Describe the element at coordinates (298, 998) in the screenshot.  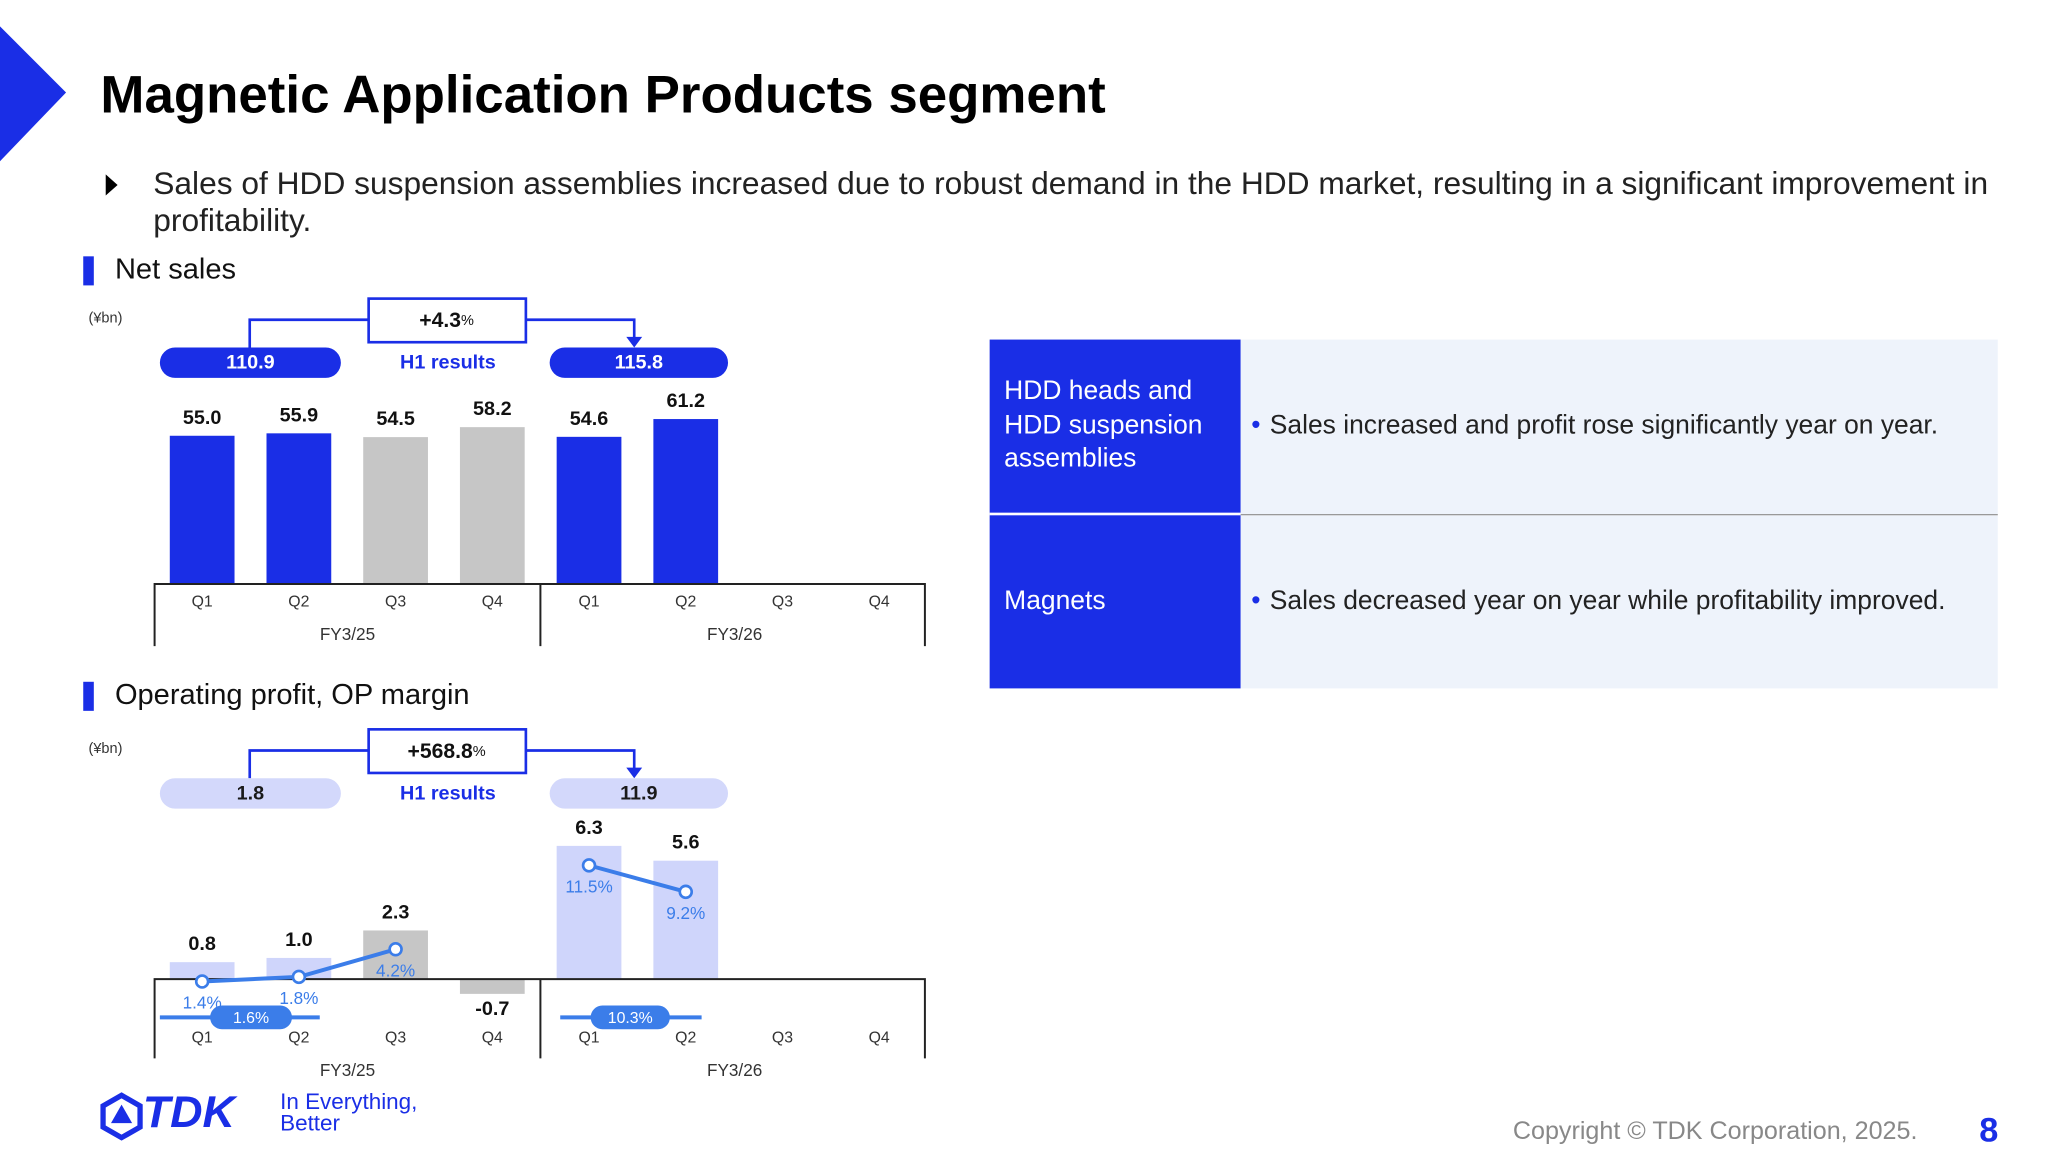
I see `margin-label: 1.8%` at that location.